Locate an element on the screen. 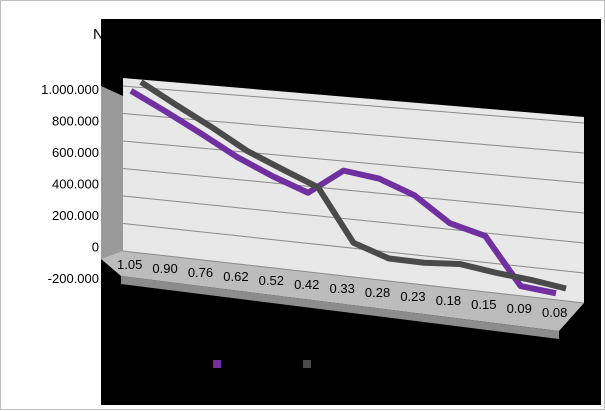 This screenshot has width=605, height=411. chart-title: N is located at coordinates (98, 34).